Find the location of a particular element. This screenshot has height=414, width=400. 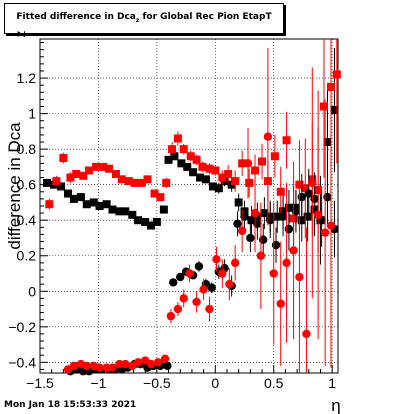

x-axis-label: η is located at coordinates (335, 405).